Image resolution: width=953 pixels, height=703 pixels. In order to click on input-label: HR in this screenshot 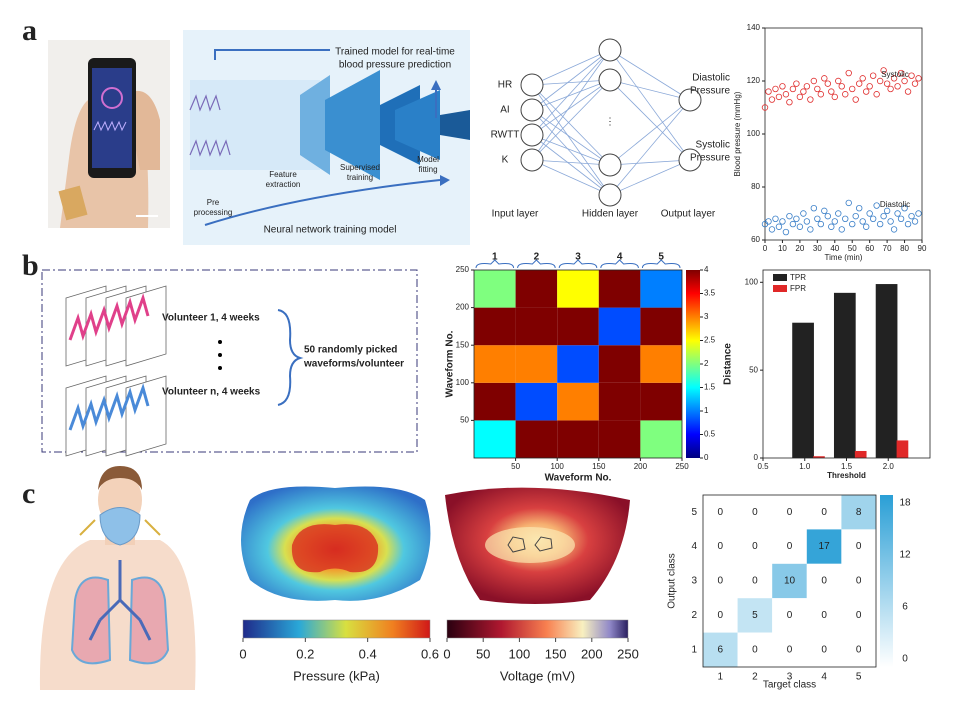, I will do `click(505, 85)`.